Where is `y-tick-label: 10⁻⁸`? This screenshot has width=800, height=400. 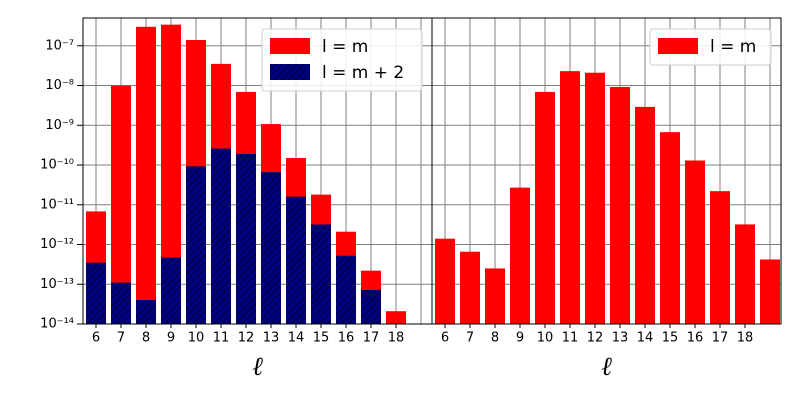 y-tick-label: 10⁻⁸ is located at coordinates (59, 85).